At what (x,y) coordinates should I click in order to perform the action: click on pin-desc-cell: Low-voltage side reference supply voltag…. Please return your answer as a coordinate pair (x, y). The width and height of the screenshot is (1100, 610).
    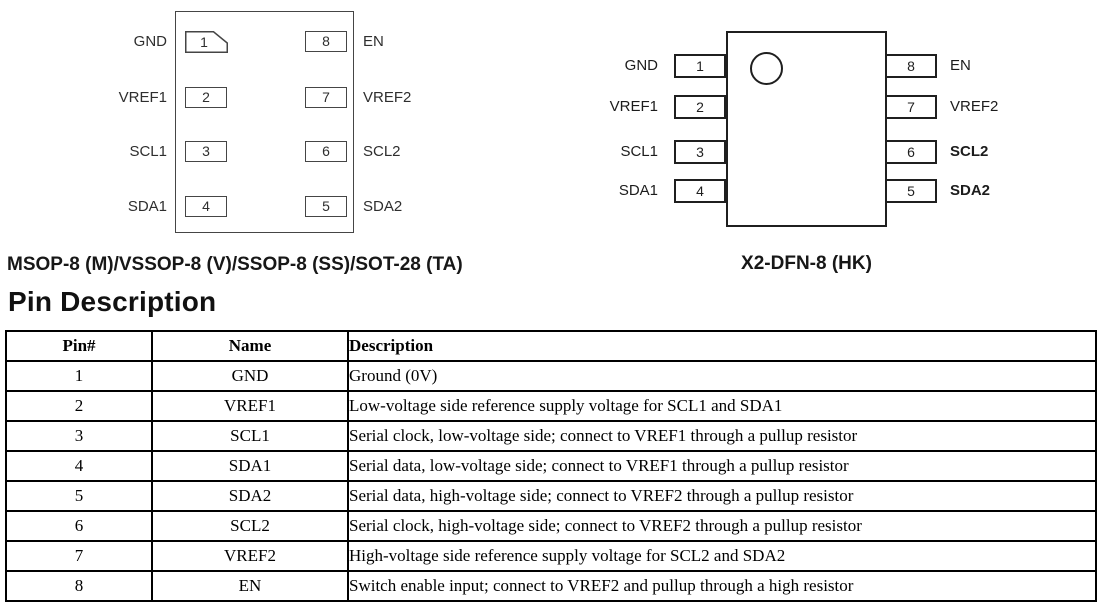
    Looking at the image, I should click on (722, 406).